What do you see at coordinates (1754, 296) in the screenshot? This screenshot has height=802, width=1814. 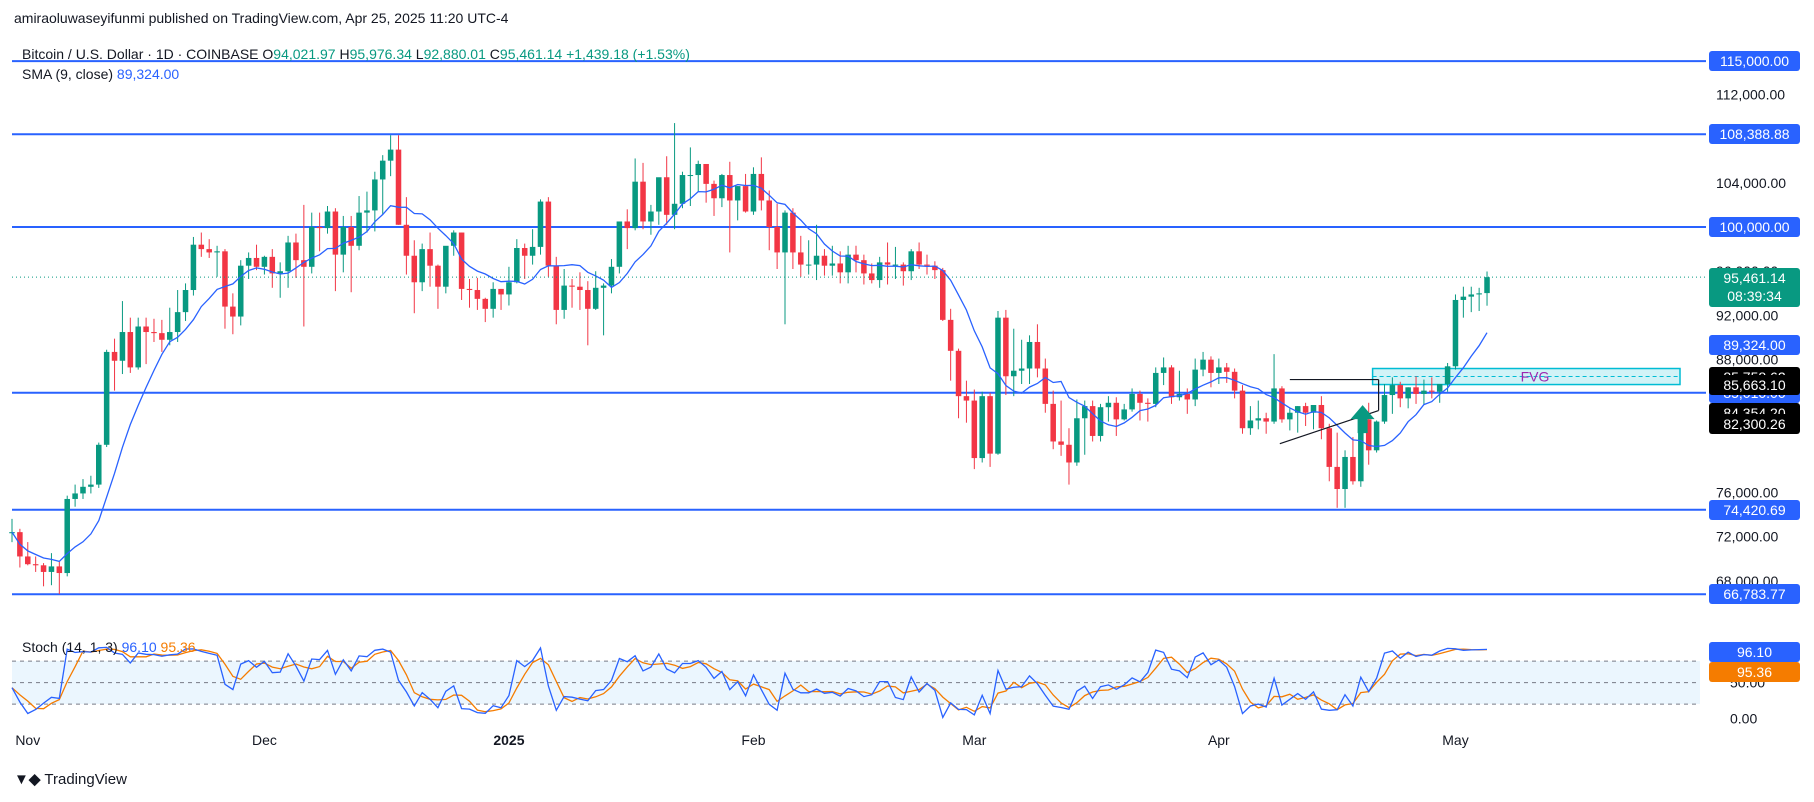 I see `countdown-value: 08:39:34` at bounding box center [1754, 296].